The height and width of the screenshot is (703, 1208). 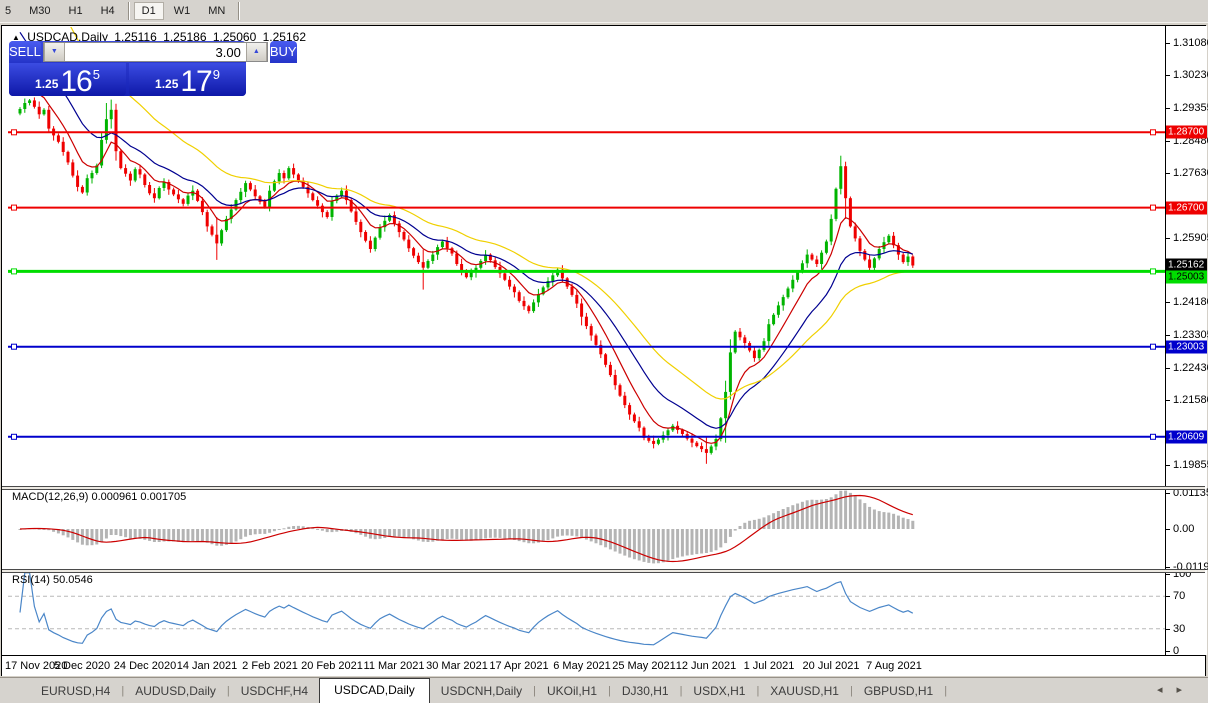 I want to click on tab-scroll-left-icon: ◂, so click(x=1166, y=690).